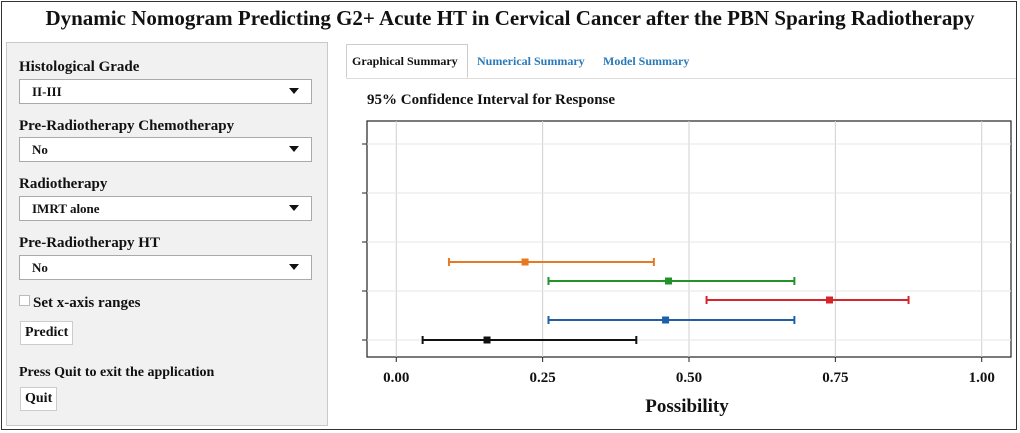 This screenshot has width=1020, height=433. What do you see at coordinates (24, 300) in the screenshot?
I see `set-x-axis-ranges-checkbox` at bounding box center [24, 300].